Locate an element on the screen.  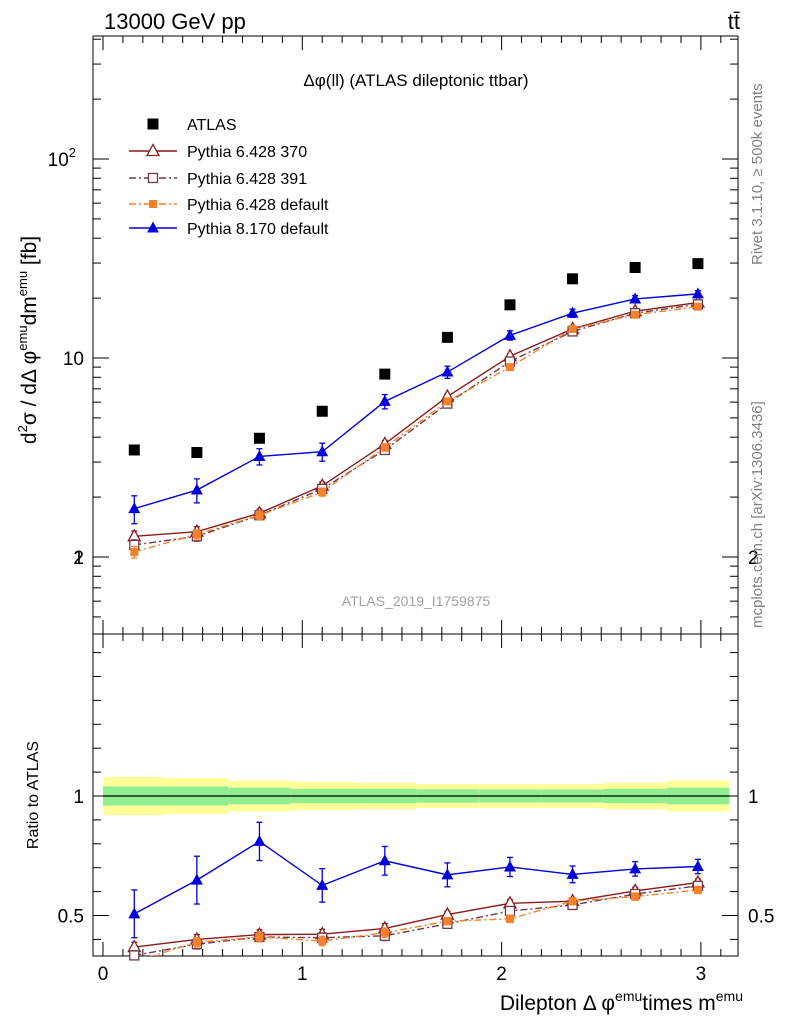
ratio-y-tick-label-right: 0.5 is located at coordinates (761, 917).